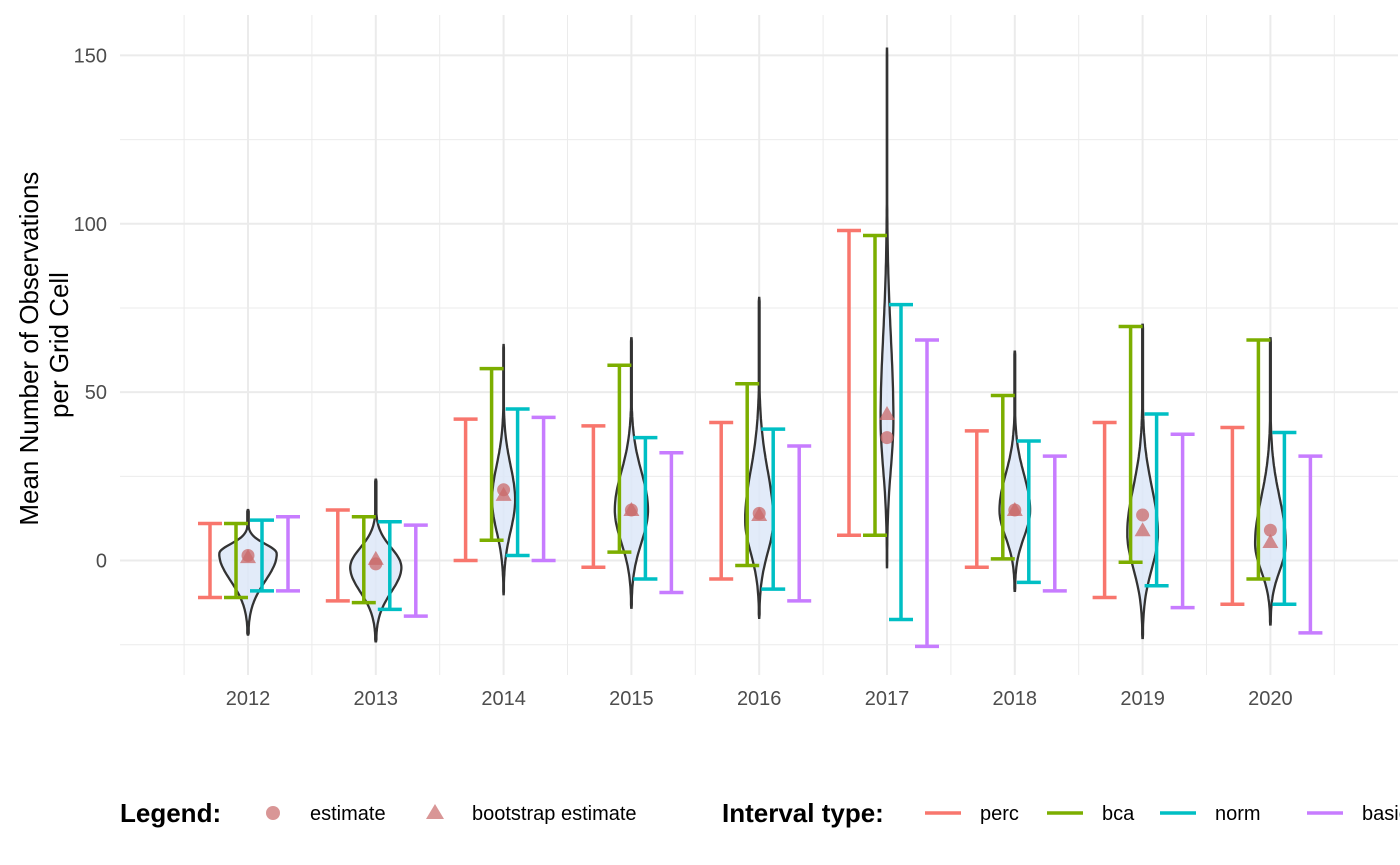 Image resolution: width=1400 pixels, height=865 pixels. What do you see at coordinates (927, 493) in the screenshot?
I see `errorbar-basic-2017` at bounding box center [927, 493].